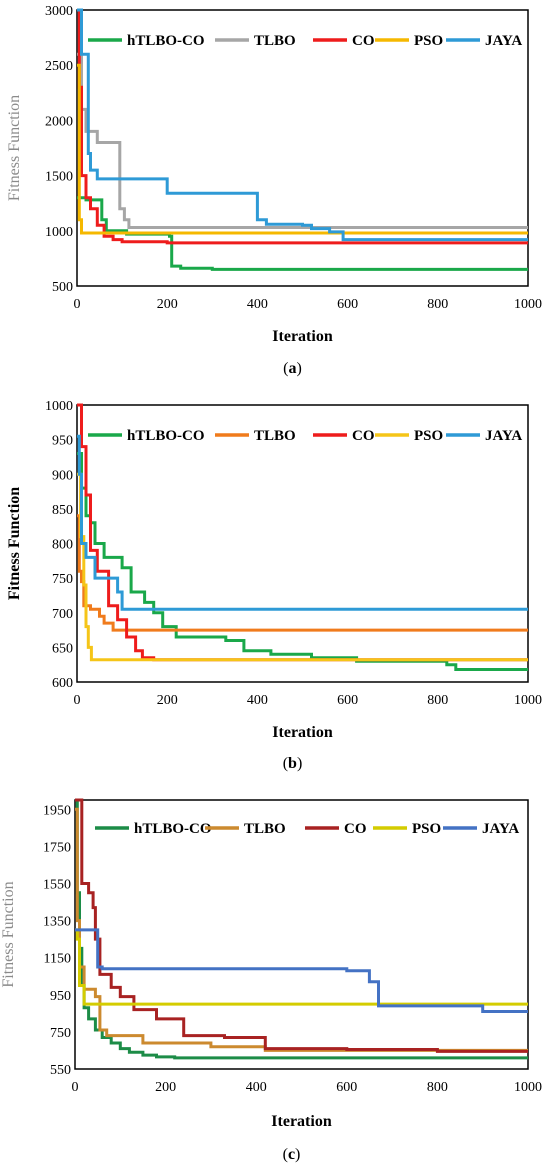 The image size is (550, 1171). I want to click on y-tick-label: 500, so click(62, 287).